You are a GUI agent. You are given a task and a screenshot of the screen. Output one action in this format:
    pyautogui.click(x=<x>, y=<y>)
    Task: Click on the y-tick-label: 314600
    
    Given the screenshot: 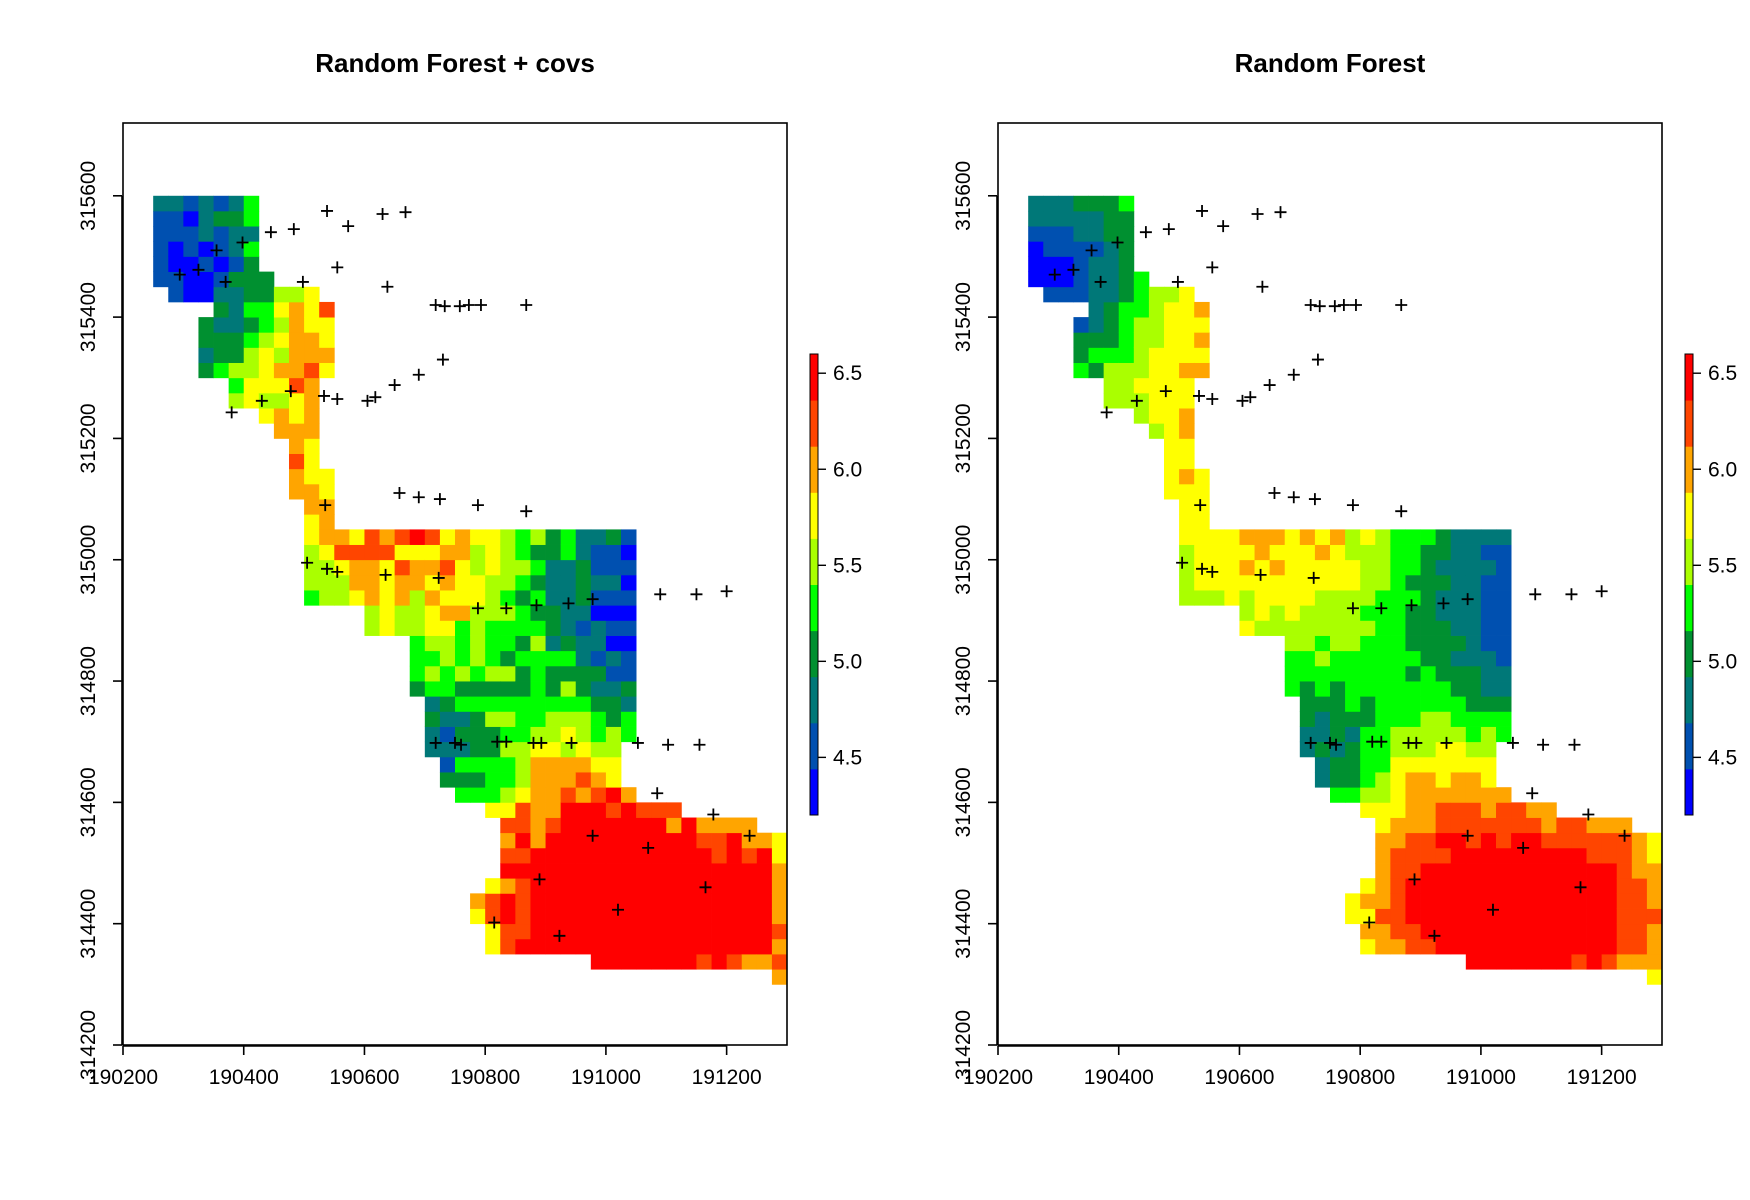 What is the action you would take?
    pyautogui.click(x=963, y=802)
    